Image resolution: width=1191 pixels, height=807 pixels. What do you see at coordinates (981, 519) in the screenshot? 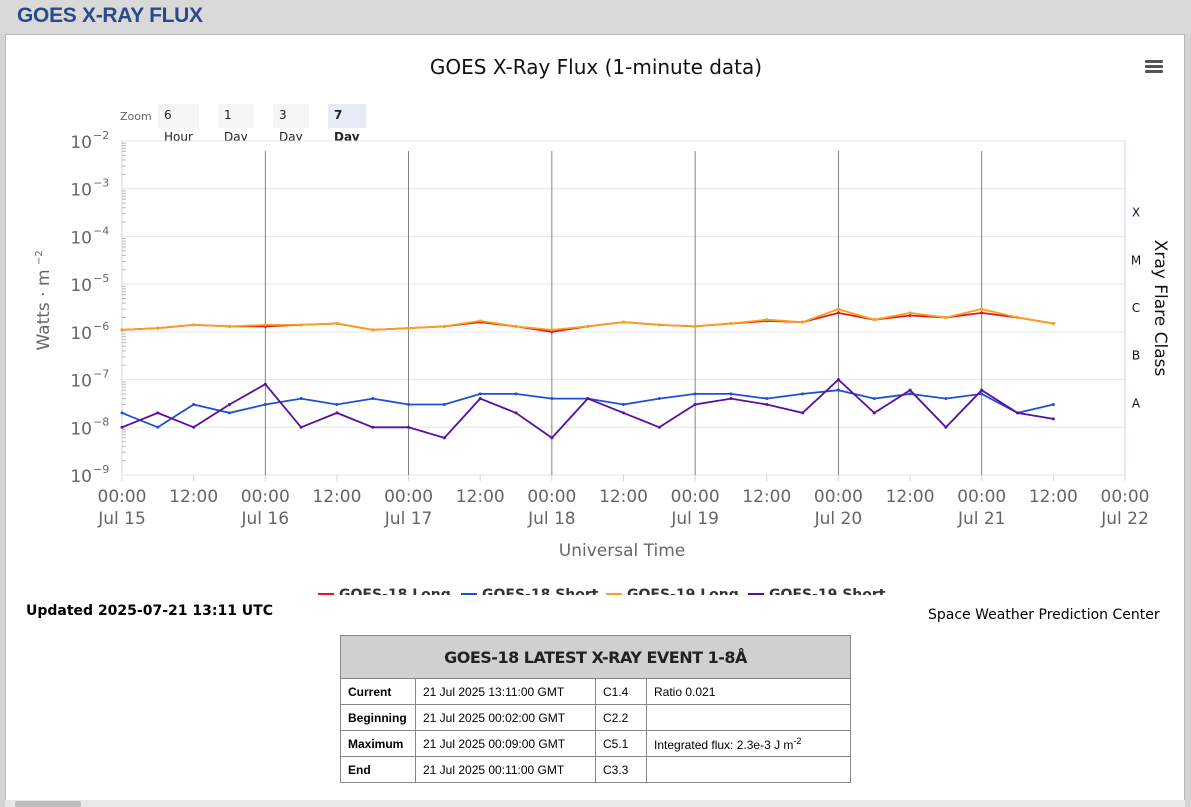
I see `x-tick-date: Jul 21` at bounding box center [981, 519].